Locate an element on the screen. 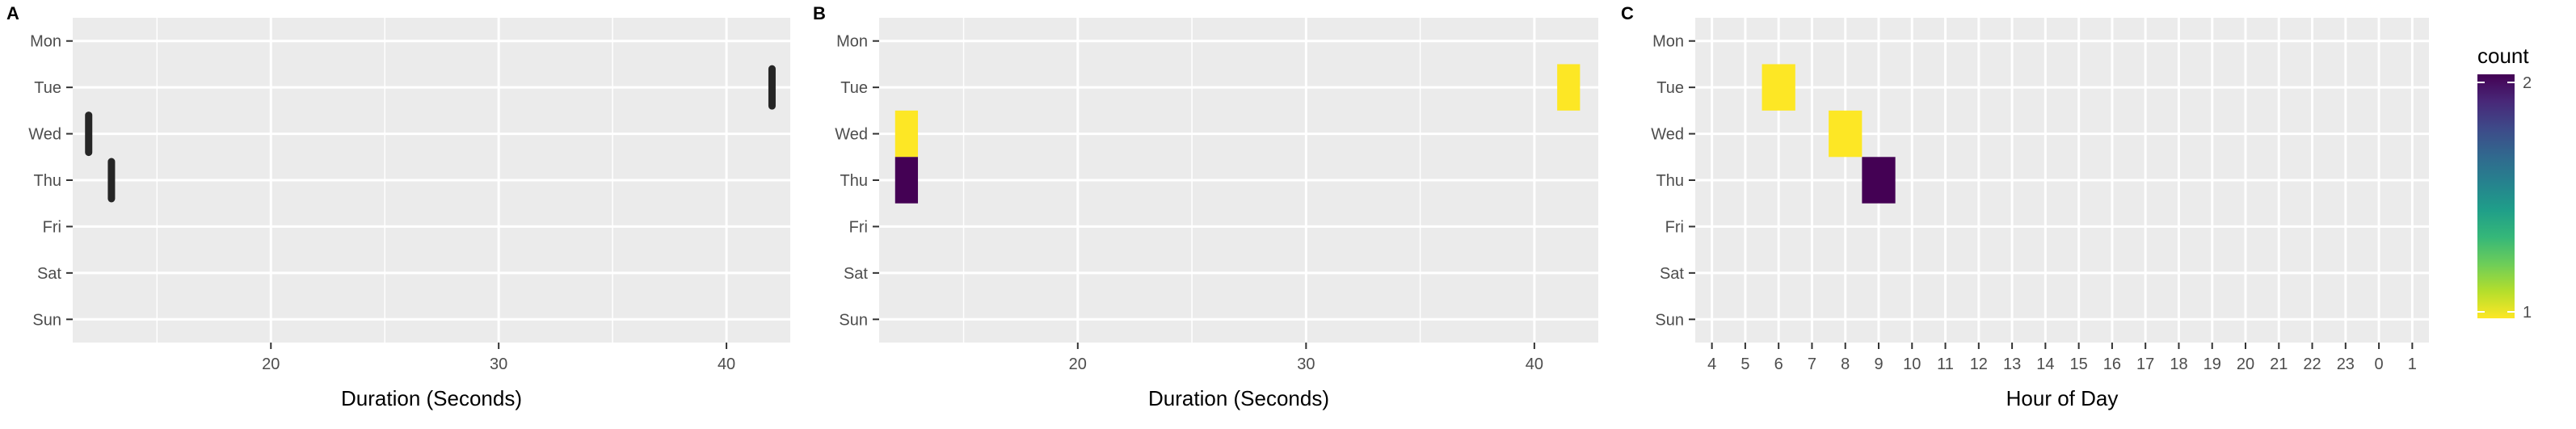 The width and height of the screenshot is (2576, 429). x-tick-label: 5 is located at coordinates (1744, 364).